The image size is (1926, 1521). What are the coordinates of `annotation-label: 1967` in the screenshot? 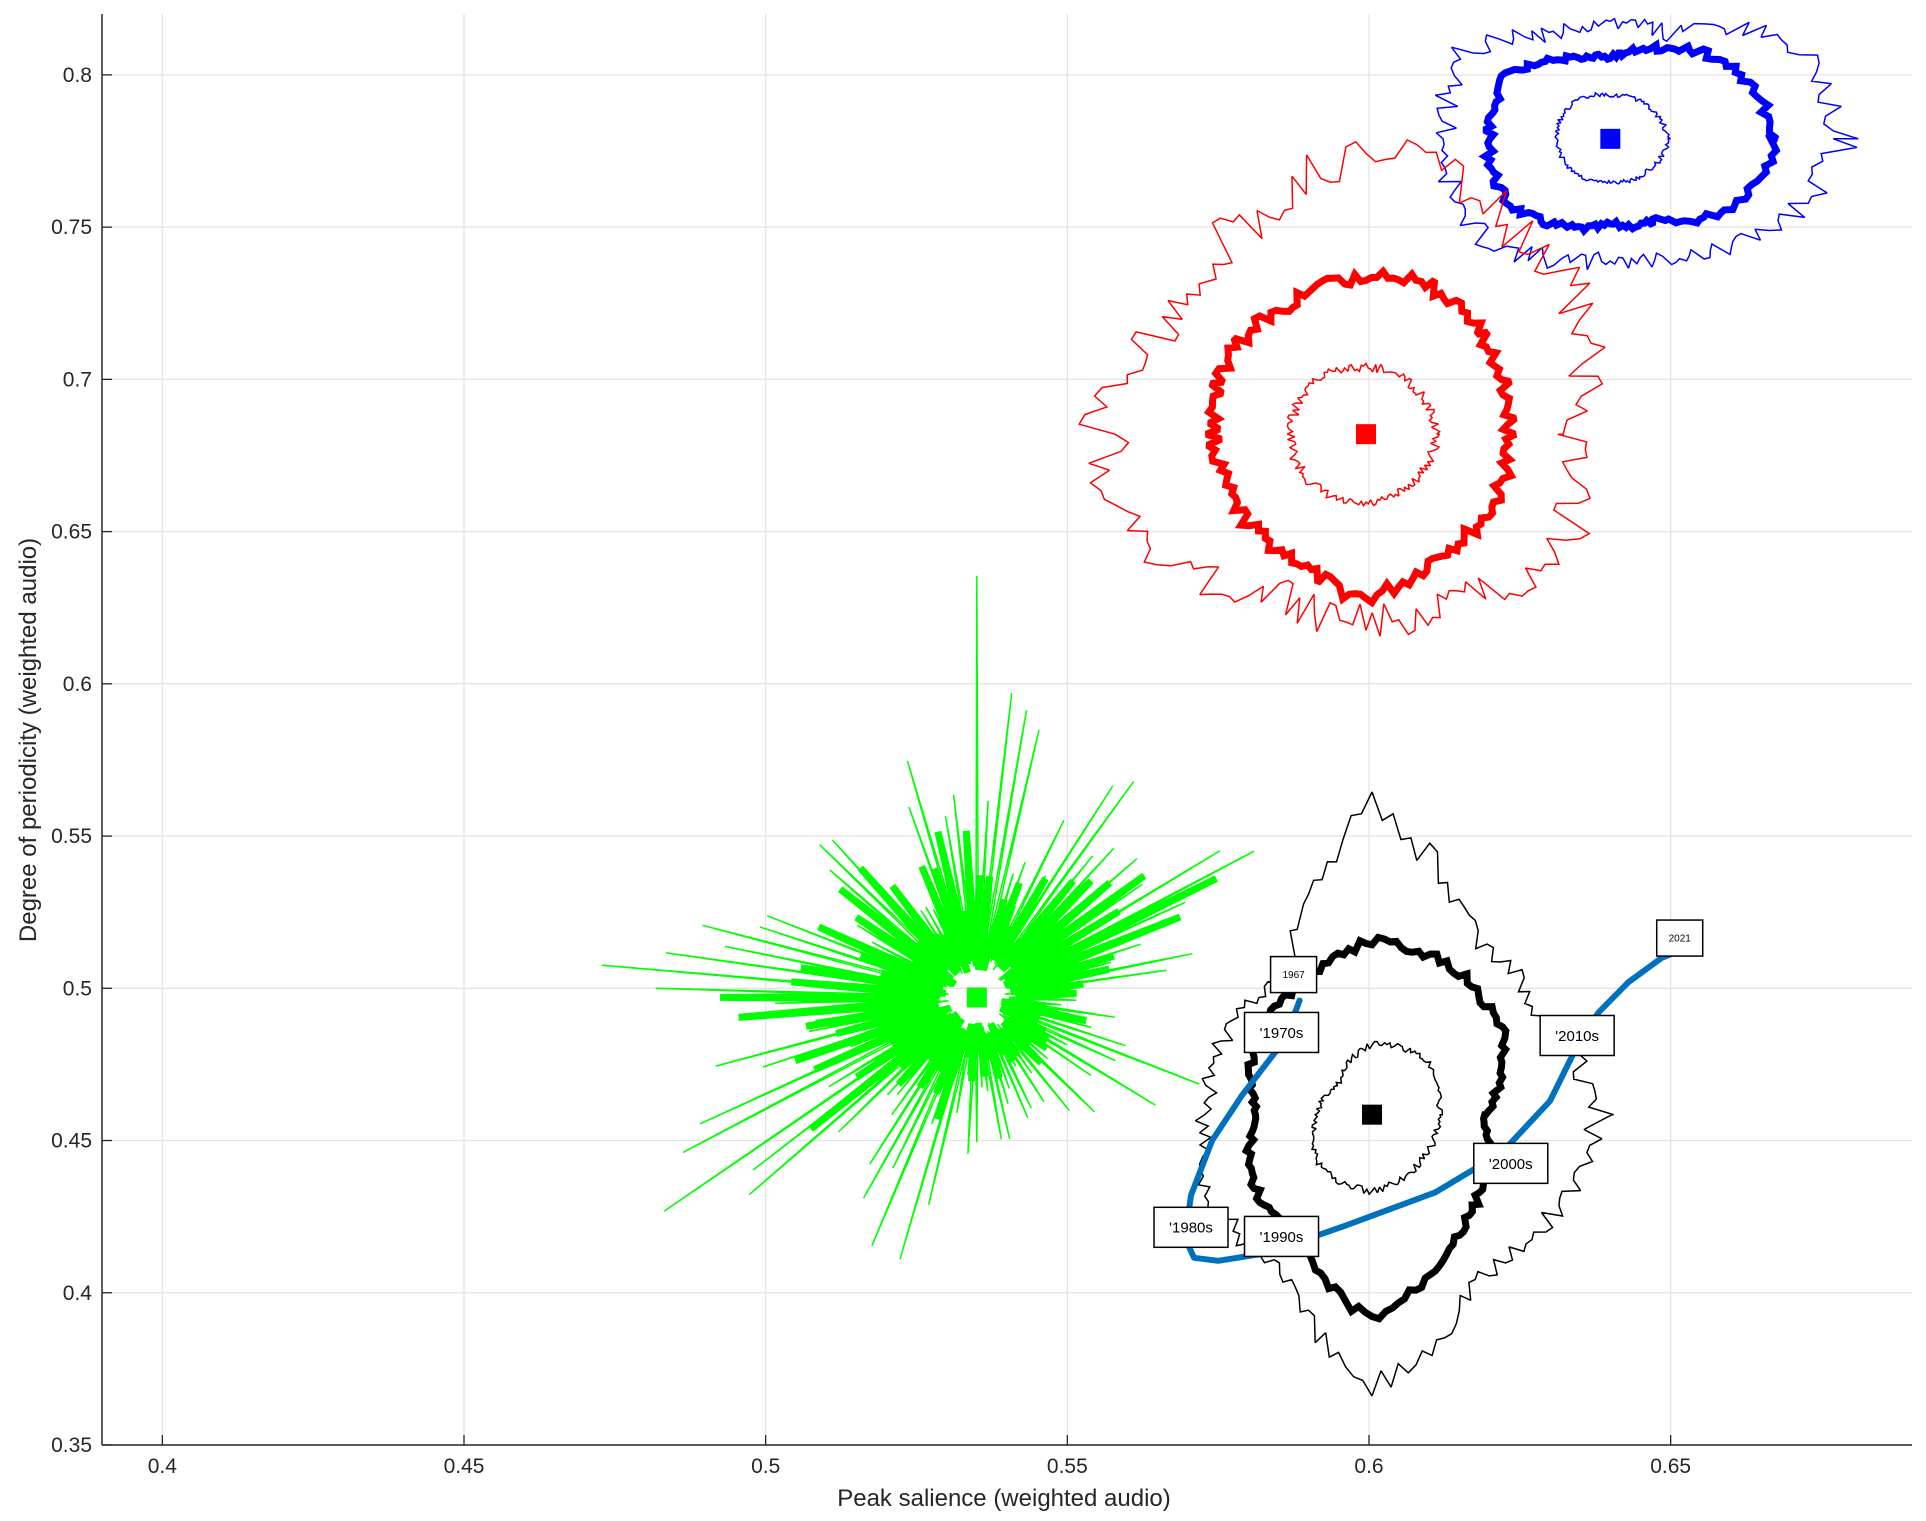 It's located at (1293, 974).